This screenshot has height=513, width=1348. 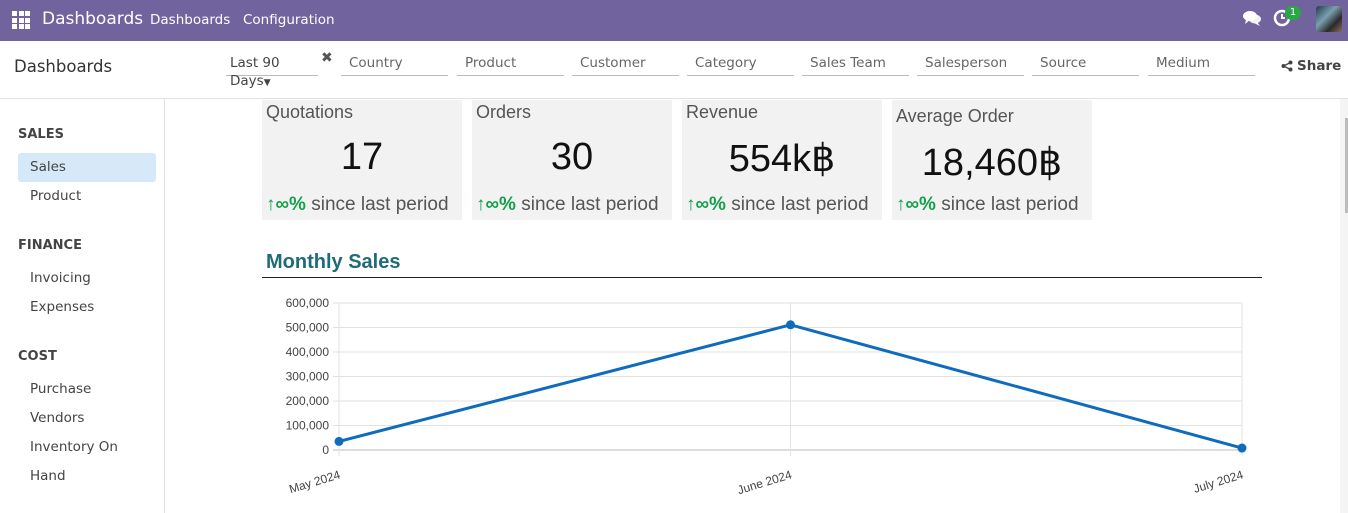 I want to click on caret-down-icon: ▼, so click(x=267, y=83).